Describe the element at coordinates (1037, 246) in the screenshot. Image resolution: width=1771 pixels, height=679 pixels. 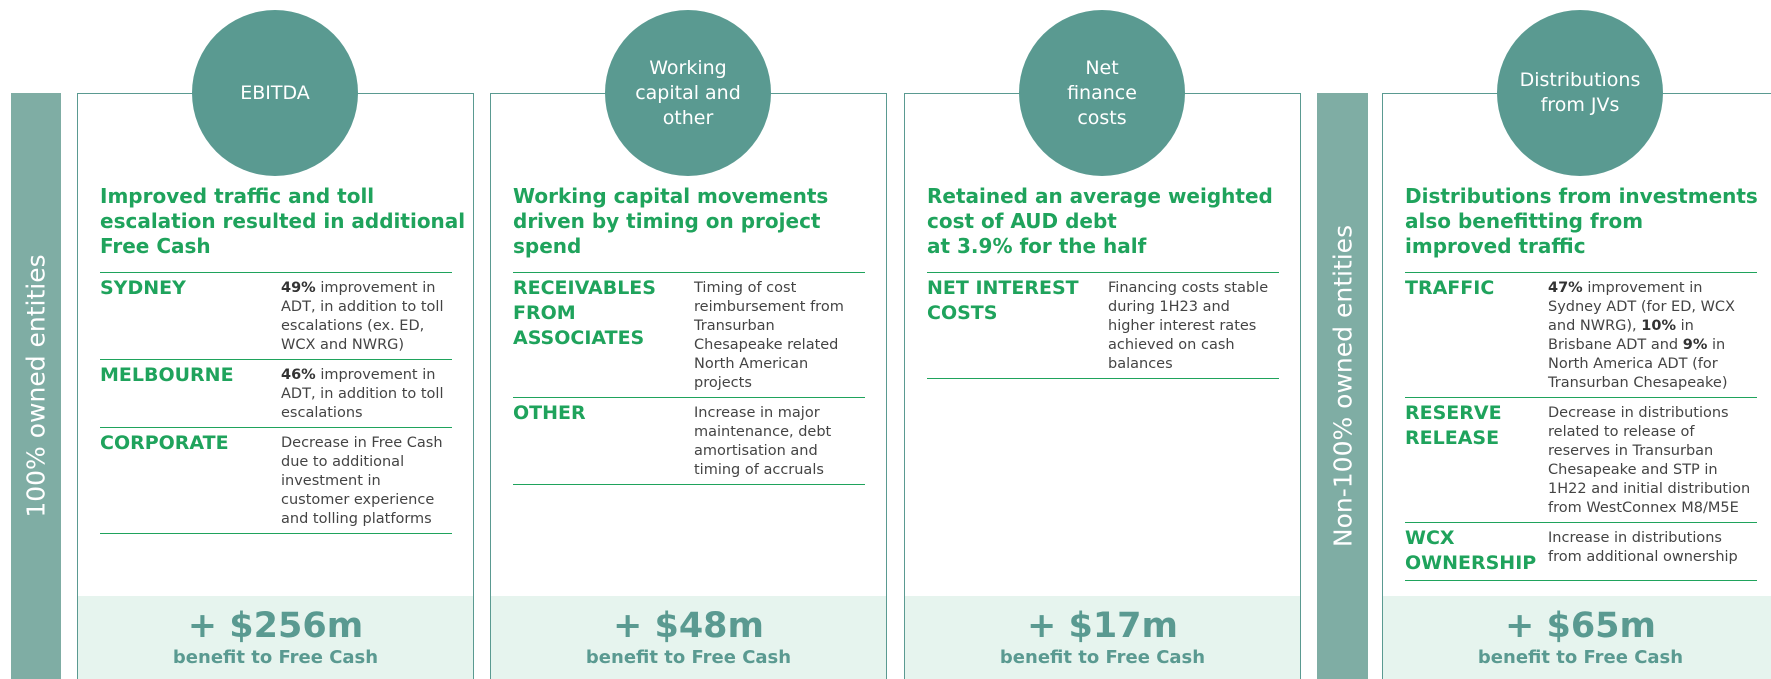
I see `heading-line: at 3.9% for the half` at that location.